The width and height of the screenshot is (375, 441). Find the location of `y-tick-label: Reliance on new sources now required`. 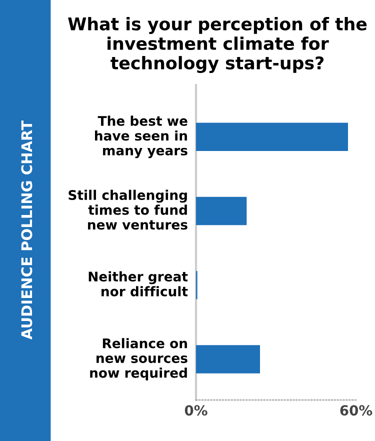

y-tick-label: Reliance on new sources now required is located at coordinates (139, 359).